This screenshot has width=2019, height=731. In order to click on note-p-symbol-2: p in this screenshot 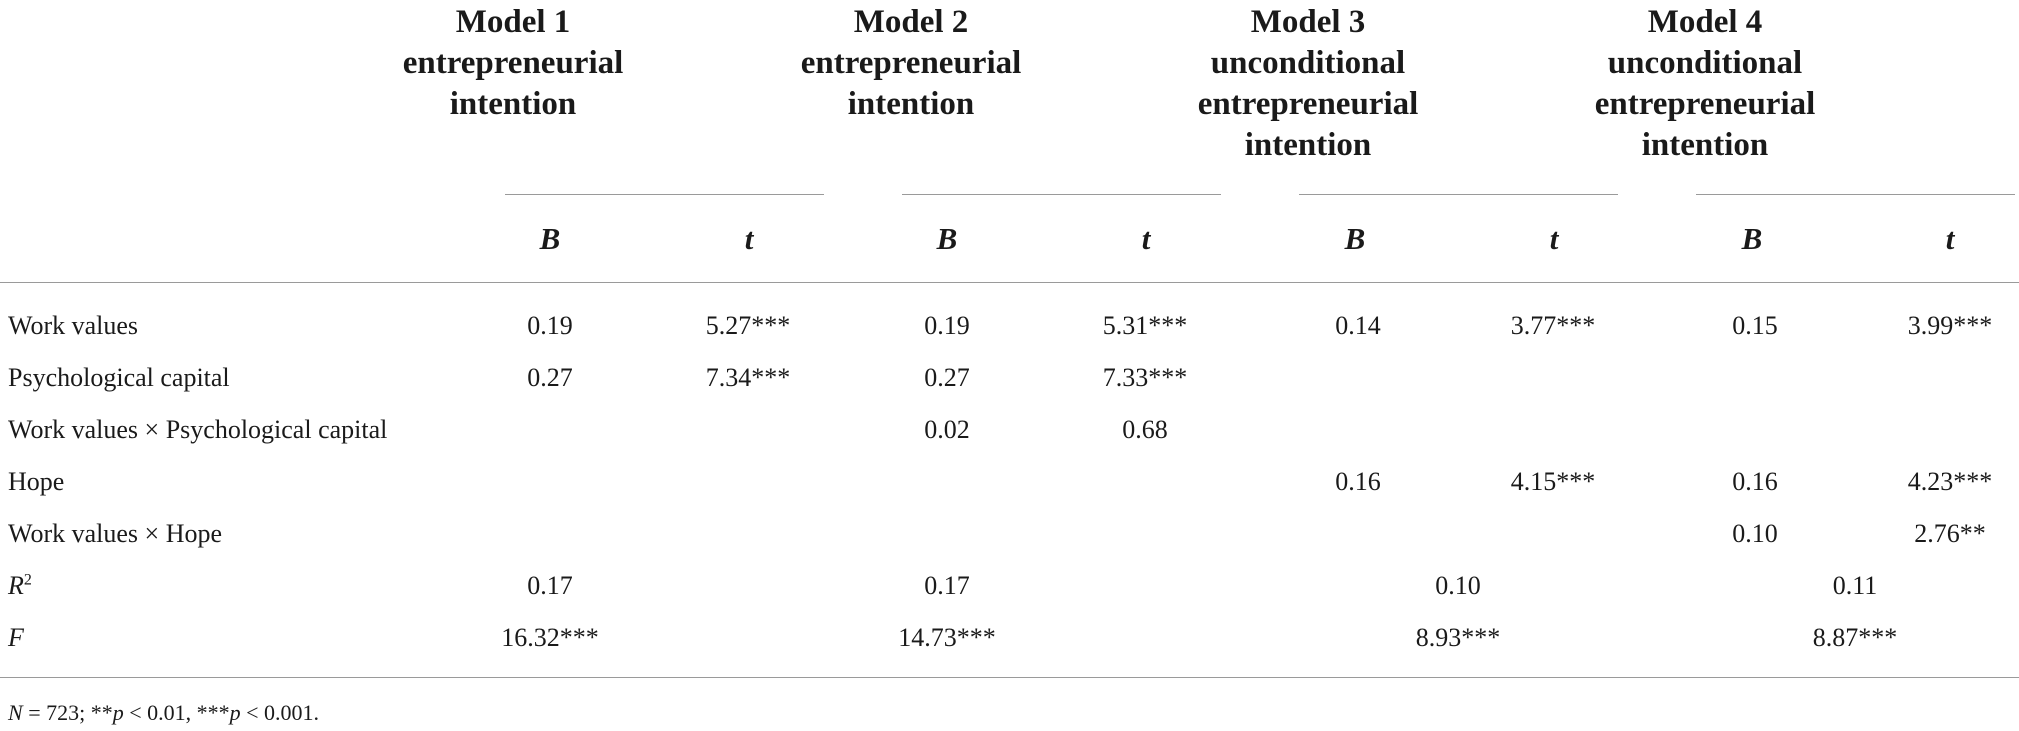, I will do `click(235, 712)`.